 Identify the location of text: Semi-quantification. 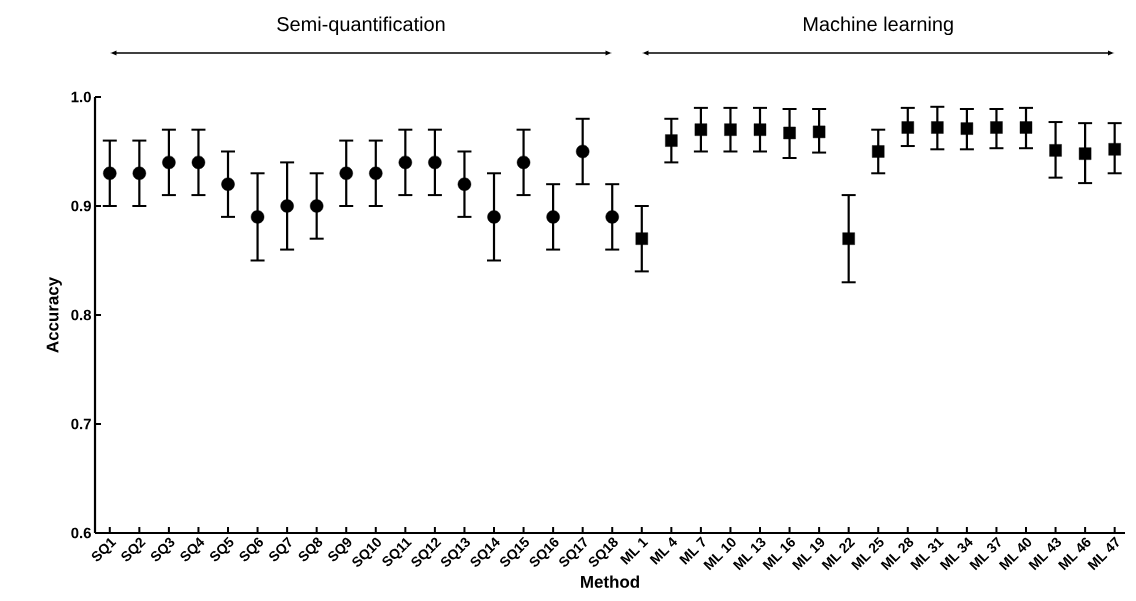
(361, 26).